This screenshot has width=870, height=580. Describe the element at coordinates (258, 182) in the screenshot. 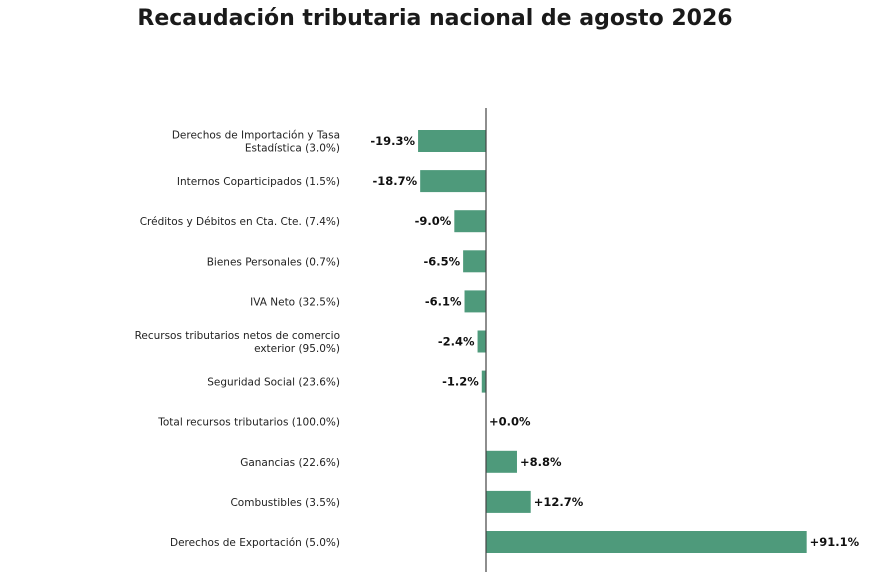

I see `category-label: Internos Coparticipados (1.5%)` at that location.